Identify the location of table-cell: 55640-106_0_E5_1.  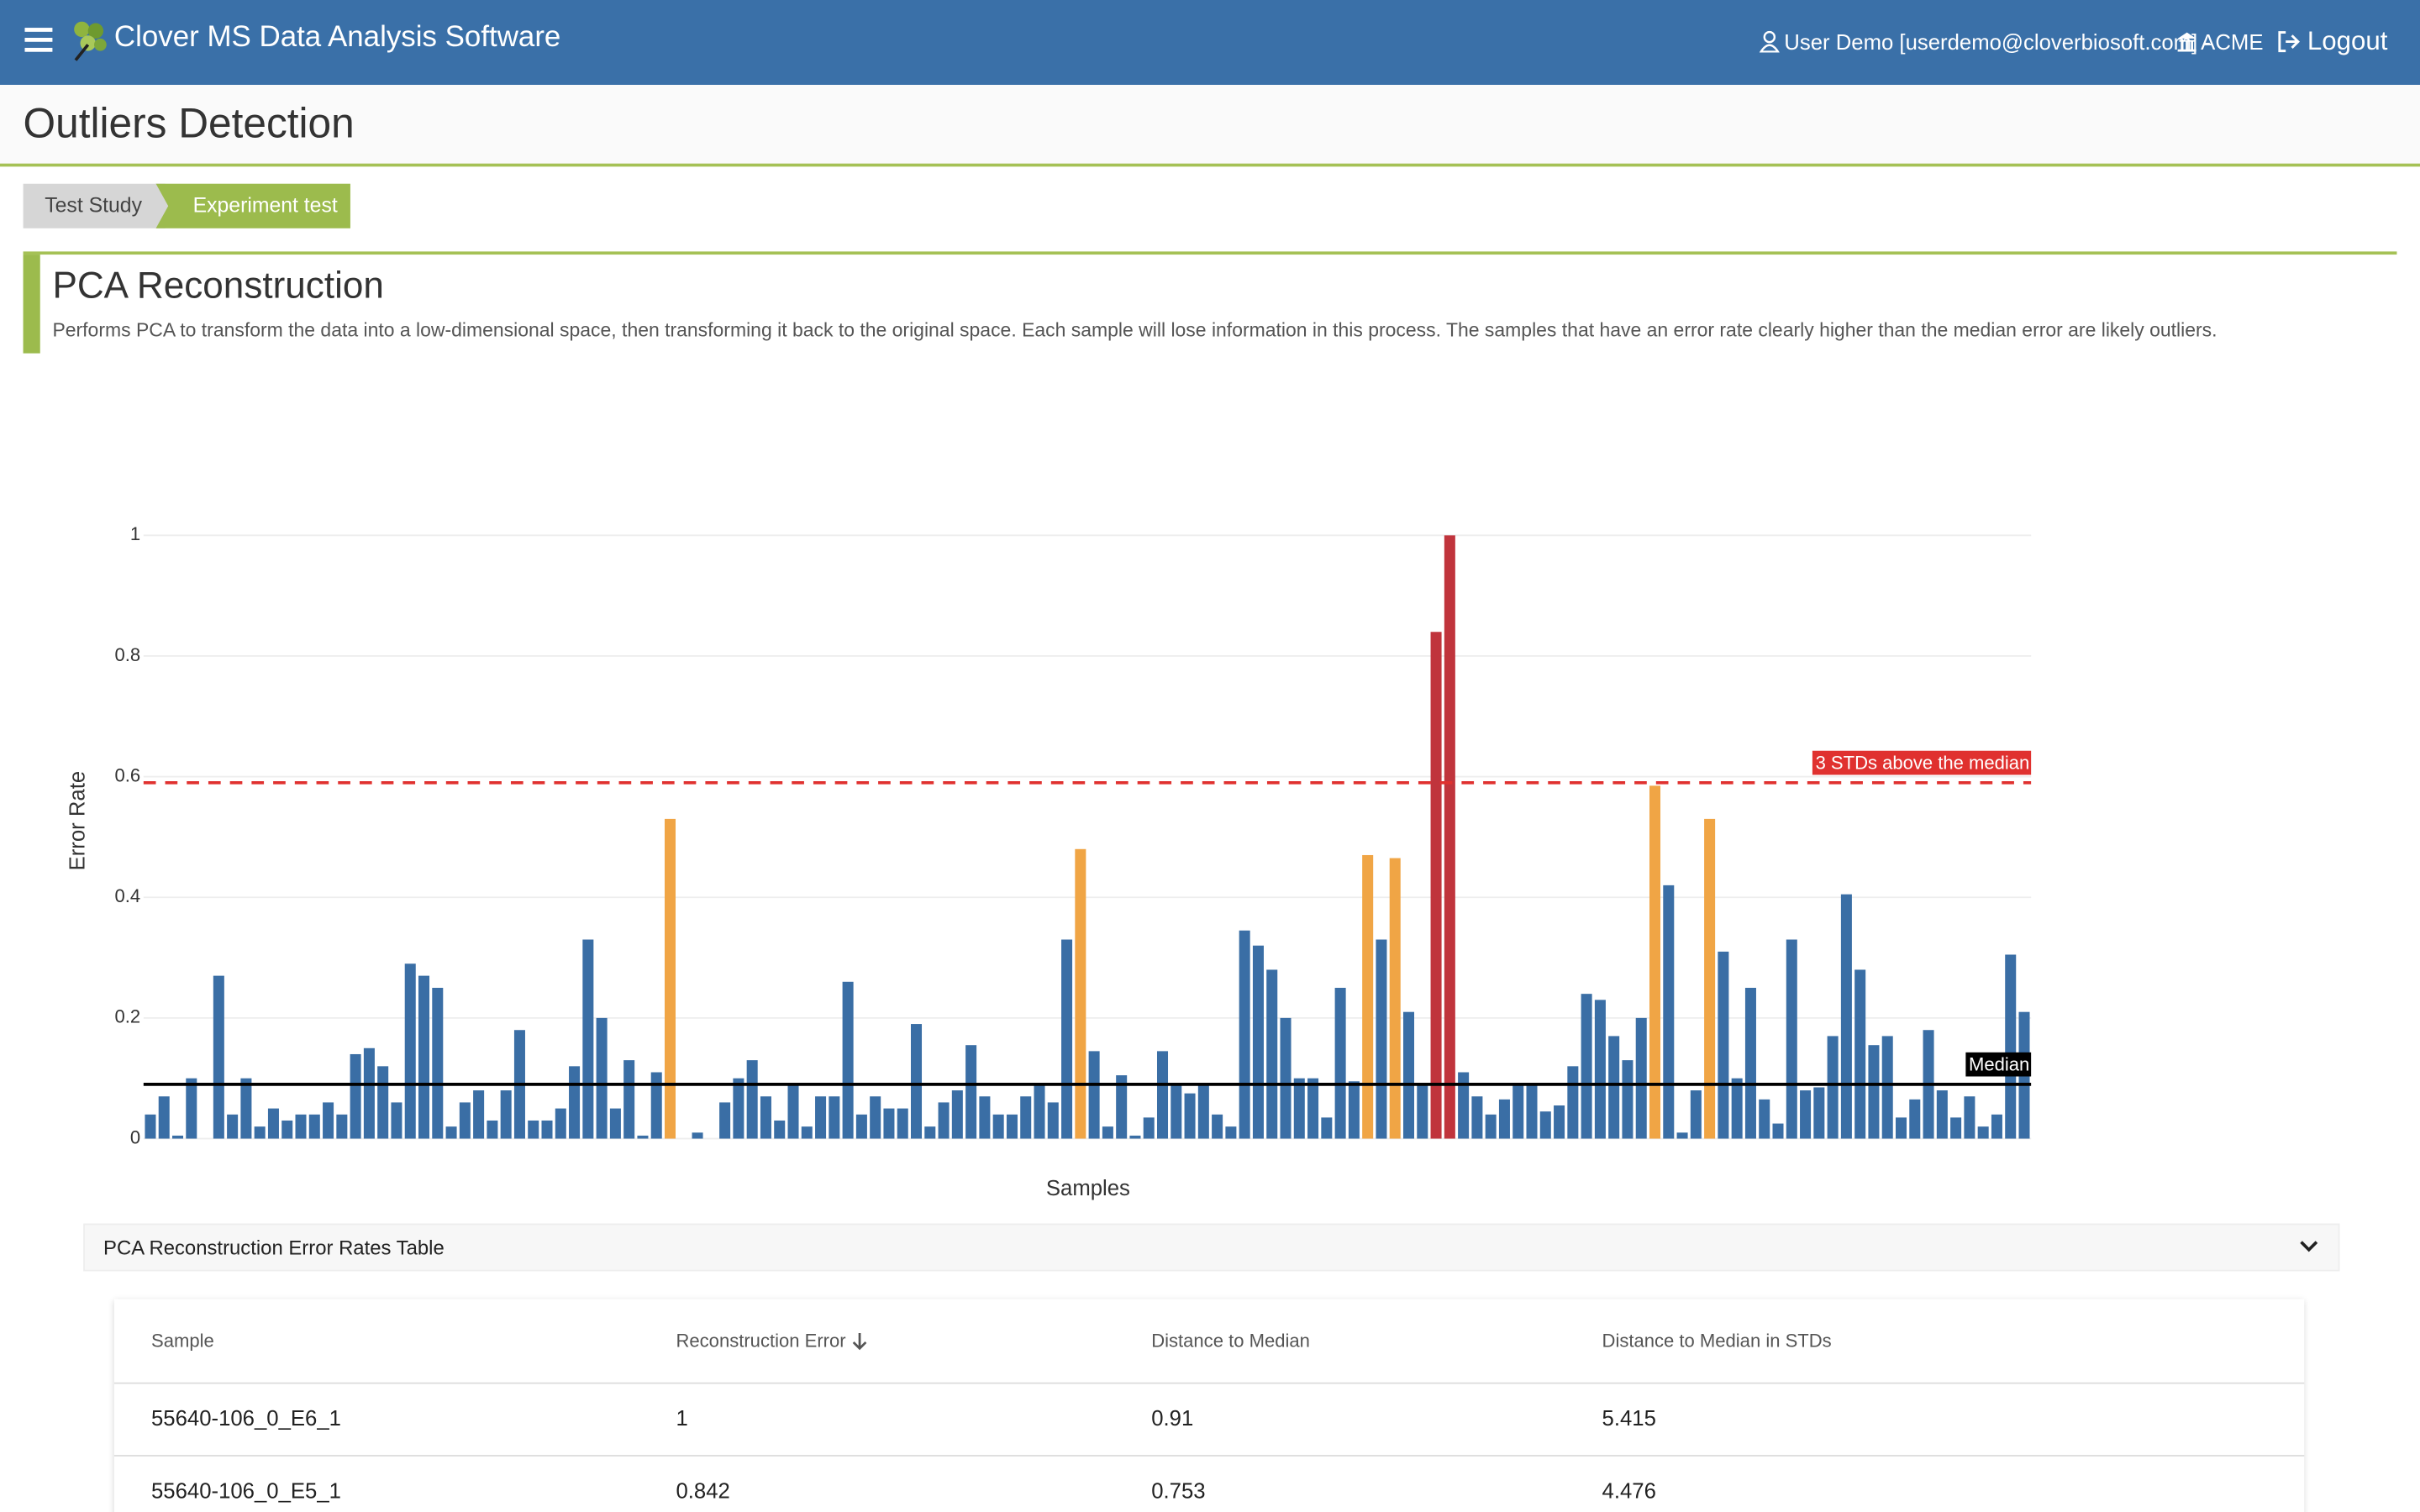
(246, 1490).